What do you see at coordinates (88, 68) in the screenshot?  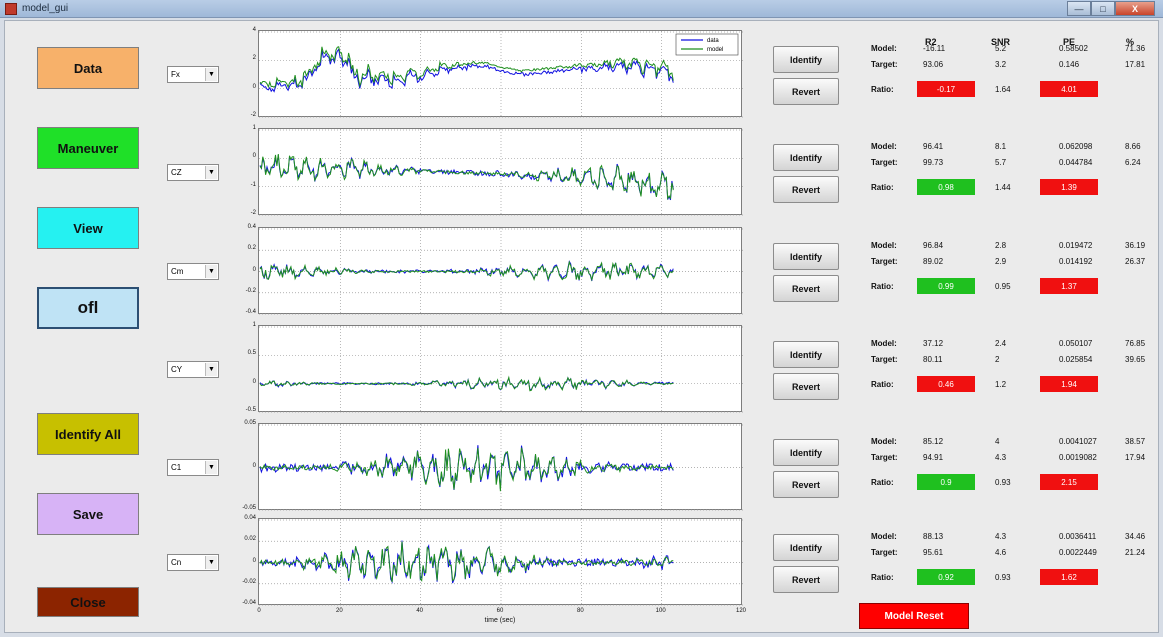 I see `data-button: Data` at bounding box center [88, 68].